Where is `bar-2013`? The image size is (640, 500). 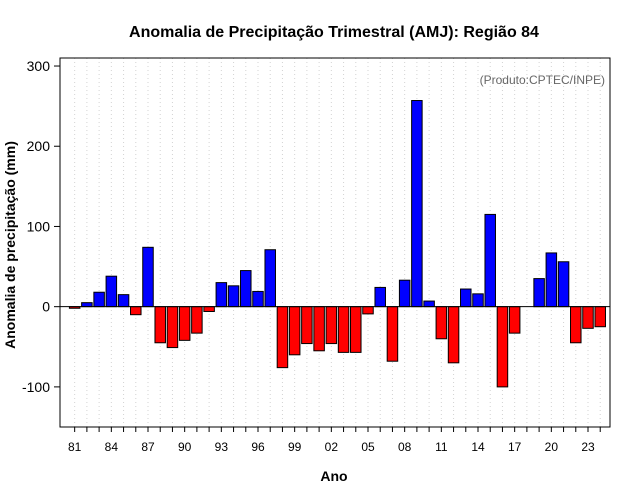 bar-2013 is located at coordinates (466, 298).